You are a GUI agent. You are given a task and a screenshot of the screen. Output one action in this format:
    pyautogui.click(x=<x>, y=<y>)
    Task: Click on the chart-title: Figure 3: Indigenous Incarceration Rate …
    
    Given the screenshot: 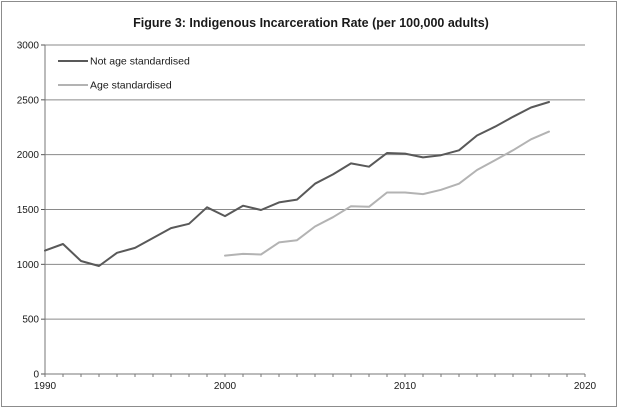 What is the action you would take?
    pyautogui.click(x=311, y=23)
    